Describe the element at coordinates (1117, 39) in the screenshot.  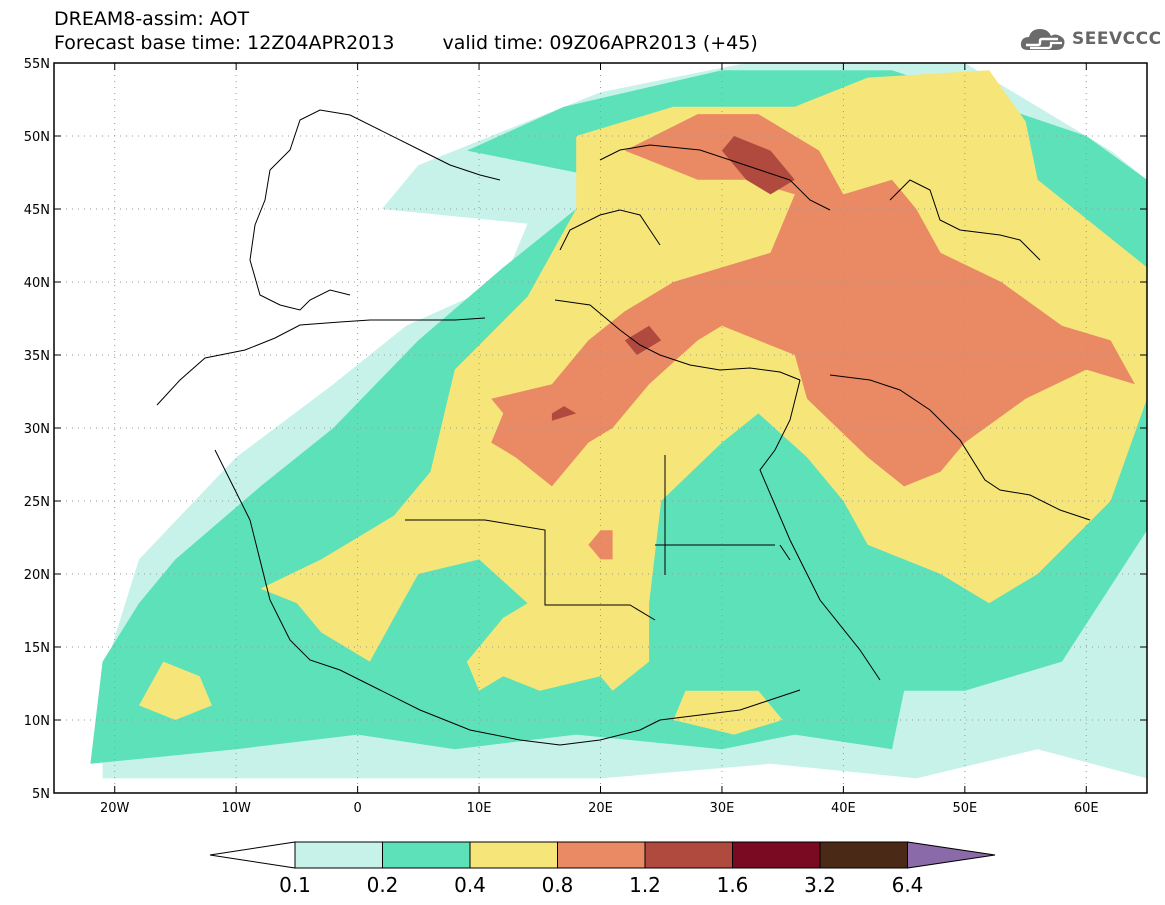
I see `logo-text: SEEVCCC` at that location.